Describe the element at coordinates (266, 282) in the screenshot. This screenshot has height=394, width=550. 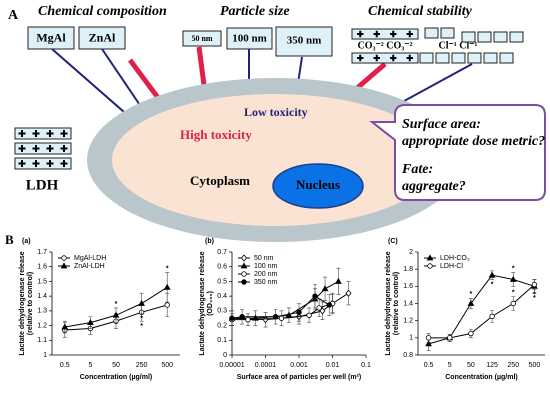
I see `legend-label: 350 nm` at that location.